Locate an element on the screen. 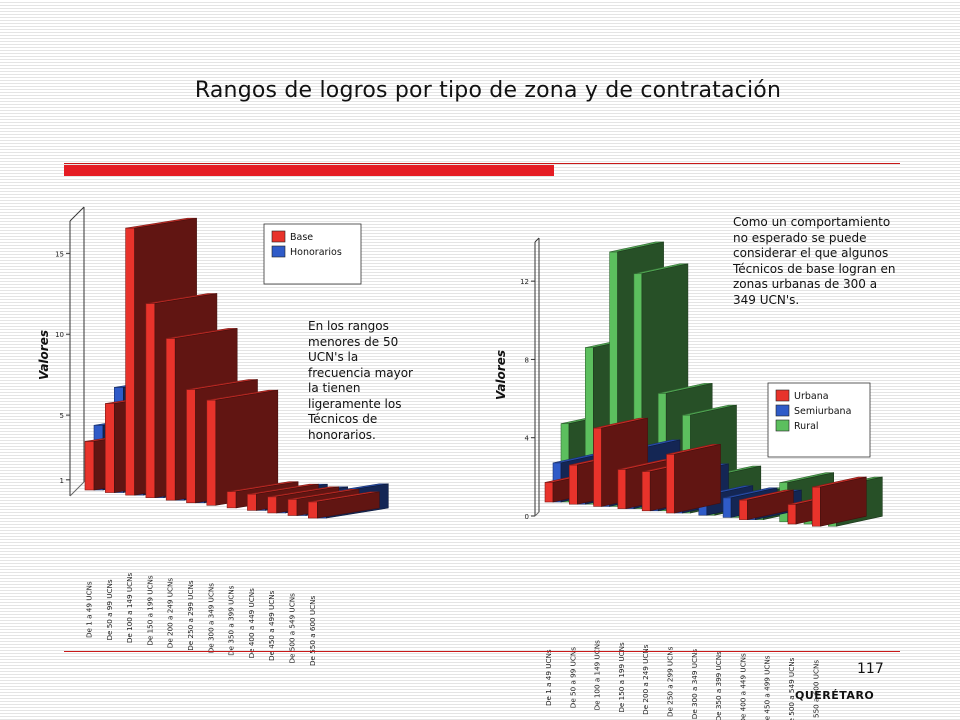  bar-base is located at coordinates (343, 505).